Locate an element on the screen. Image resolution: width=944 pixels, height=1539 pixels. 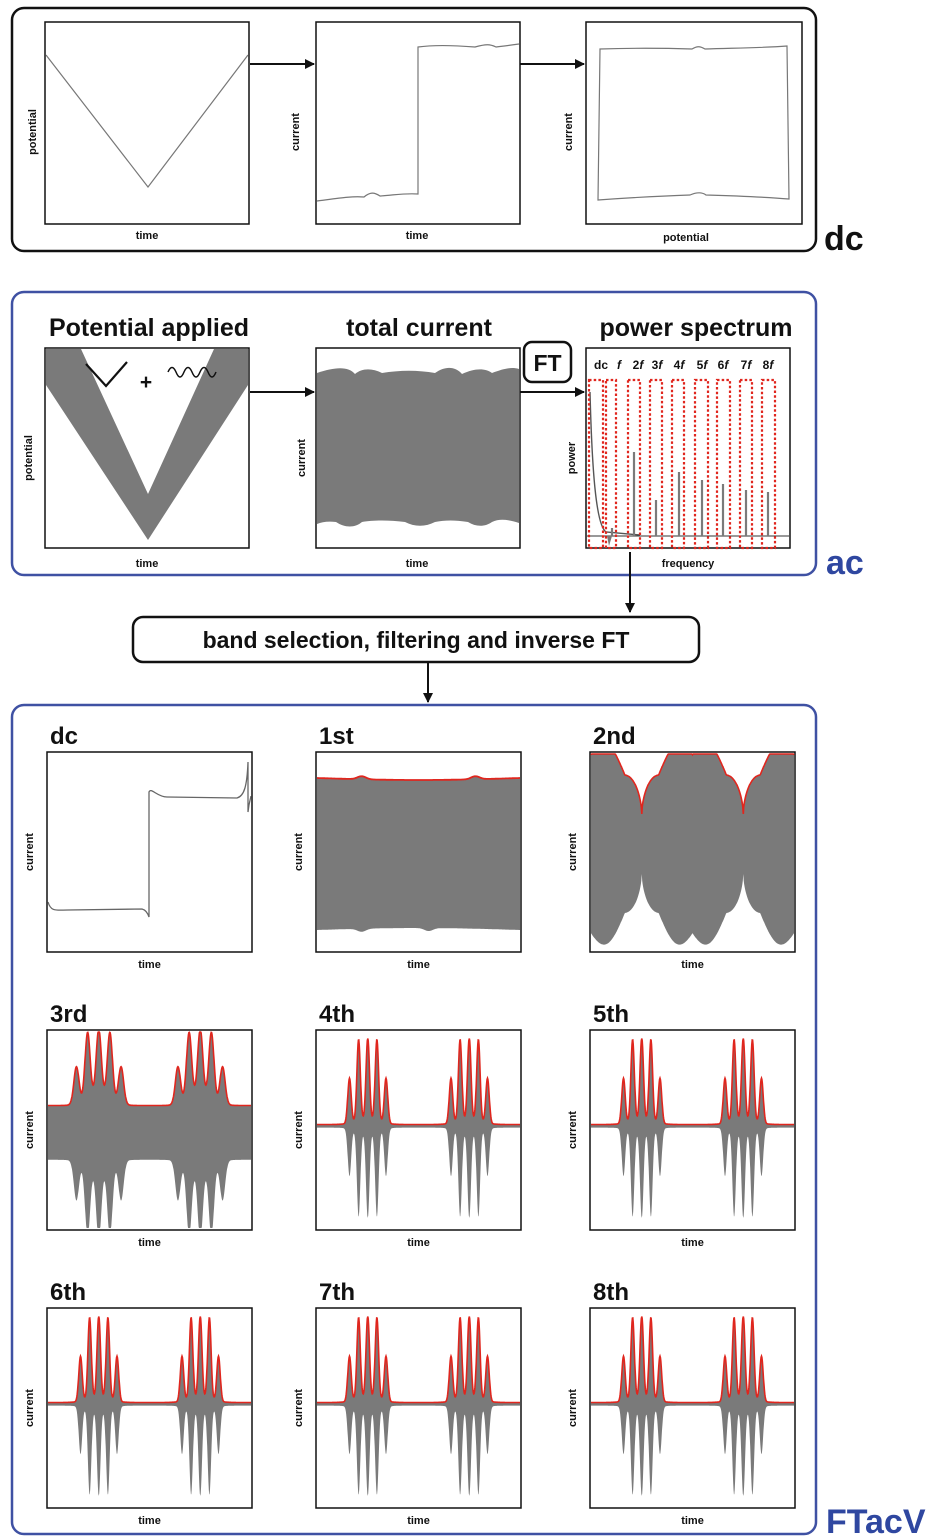
band-label: 4f is located at coordinates (680, 365).